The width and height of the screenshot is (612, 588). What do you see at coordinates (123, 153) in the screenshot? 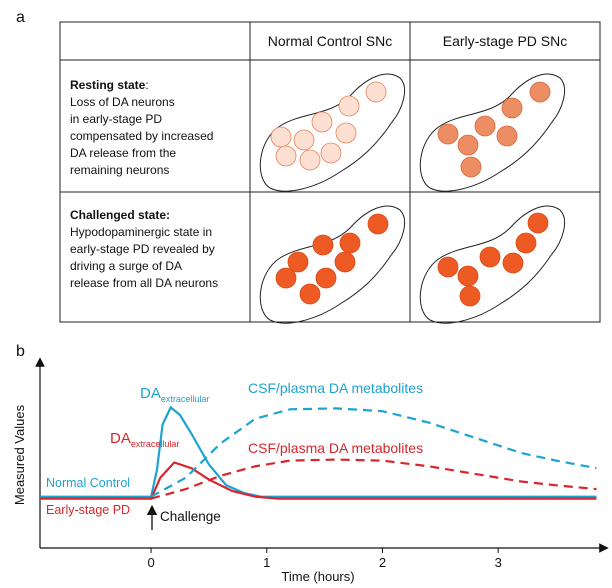
I see `row-text: DA release from the` at bounding box center [123, 153].